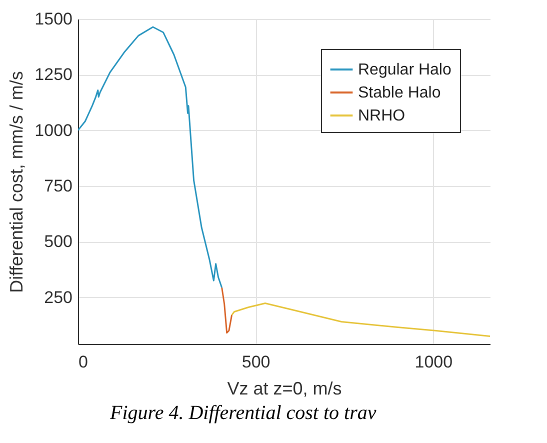  What do you see at coordinates (244, 413) in the screenshot?
I see `caption: Figure 4. Differential cost to trav` at bounding box center [244, 413].